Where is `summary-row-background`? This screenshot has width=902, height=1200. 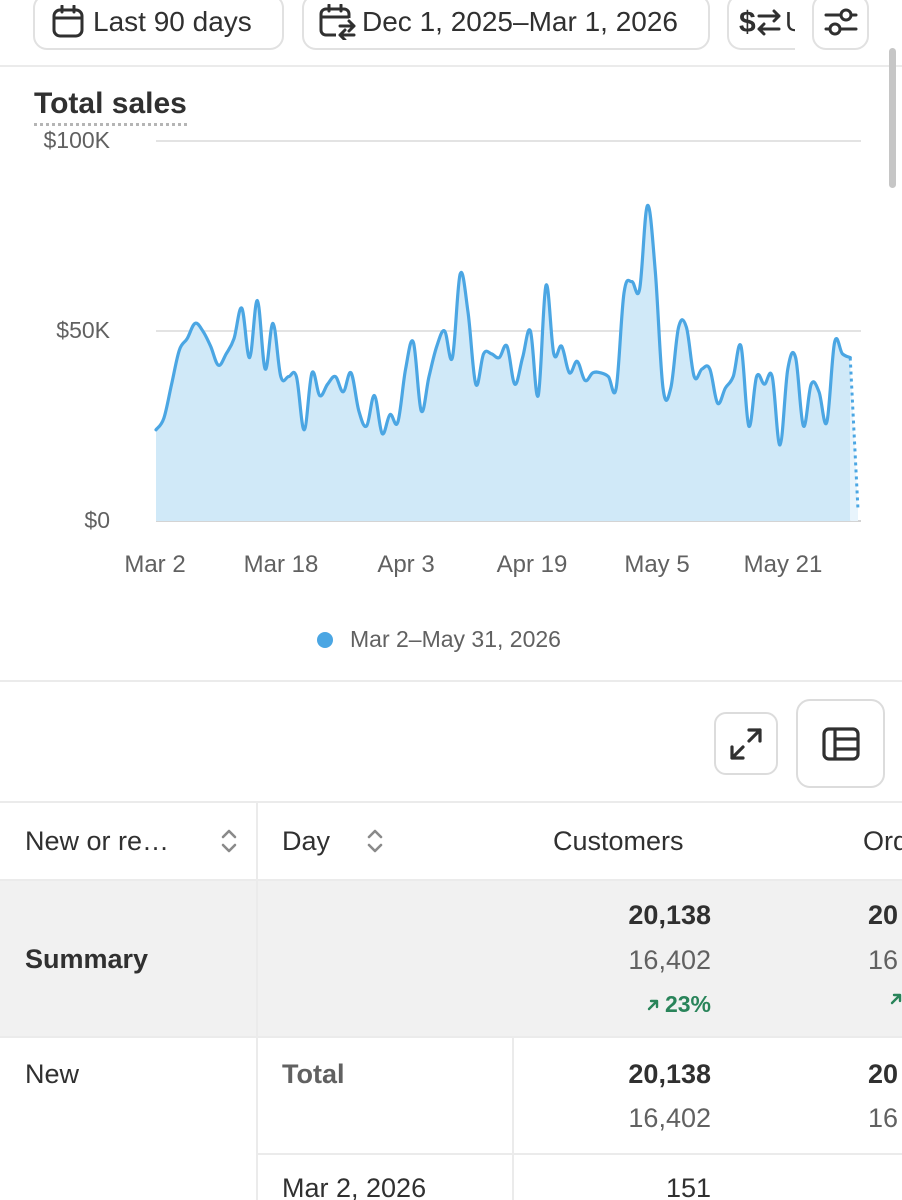
summary-row-background is located at coordinates (451, 958).